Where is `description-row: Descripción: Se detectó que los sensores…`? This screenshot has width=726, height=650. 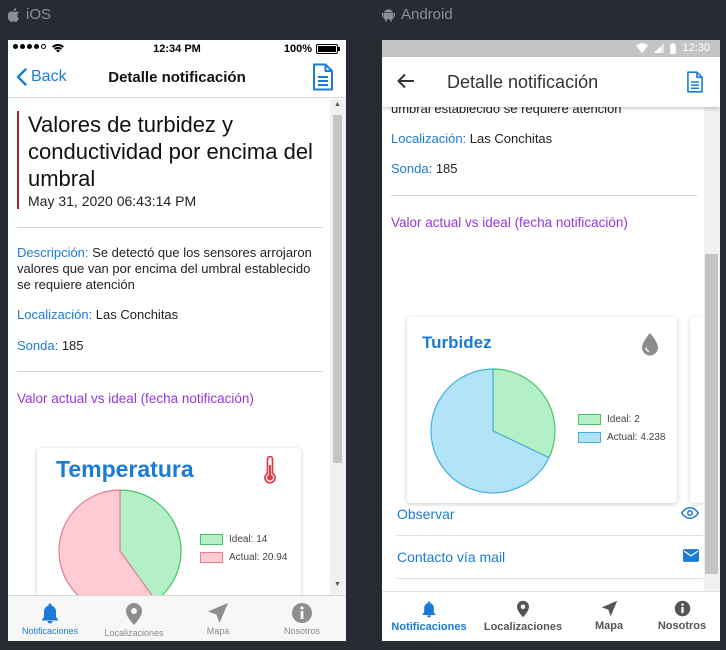 description-row: Descripción: Se detectó que los sensores… is located at coordinates (166, 269).